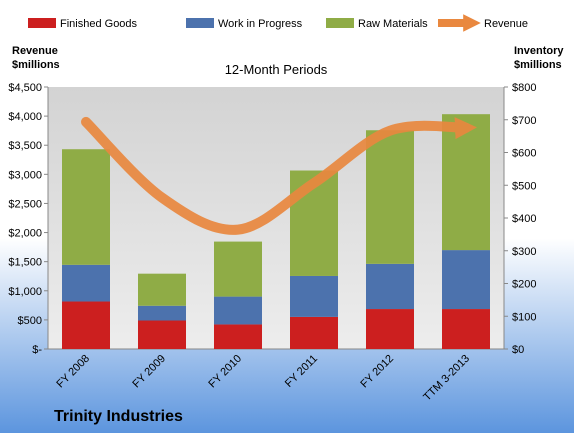  Describe the element at coordinates (518, 350) in the screenshot. I see `right-tick-label: $0` at that location.